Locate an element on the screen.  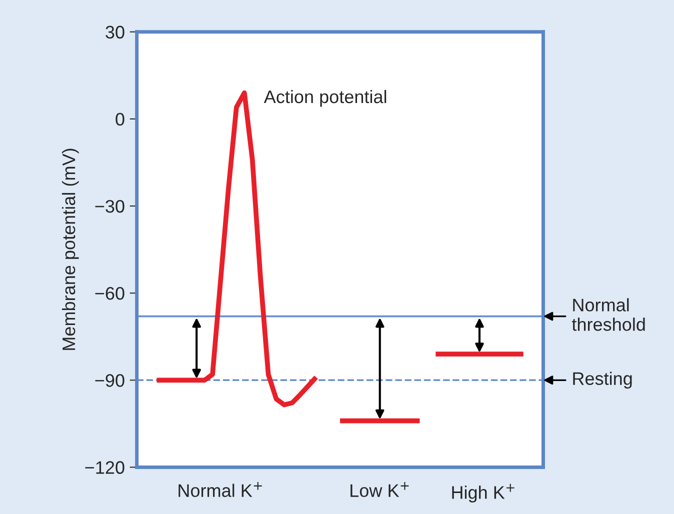
y-tick-label: −30 is located at coordinates (109, 206).